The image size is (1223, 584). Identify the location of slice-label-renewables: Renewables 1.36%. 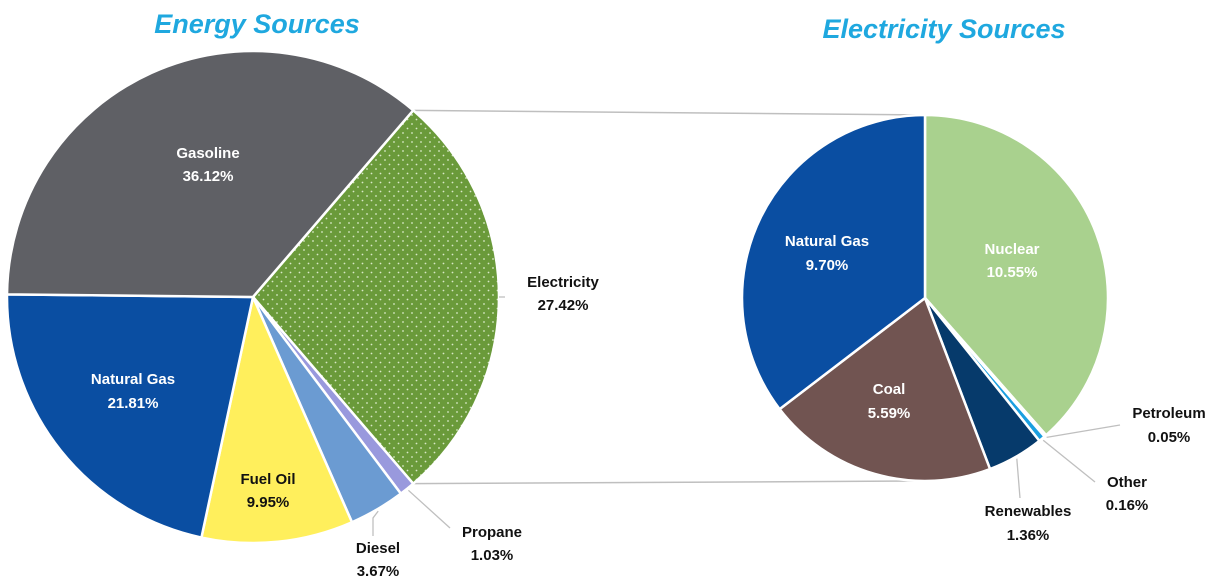
(1028, 523).